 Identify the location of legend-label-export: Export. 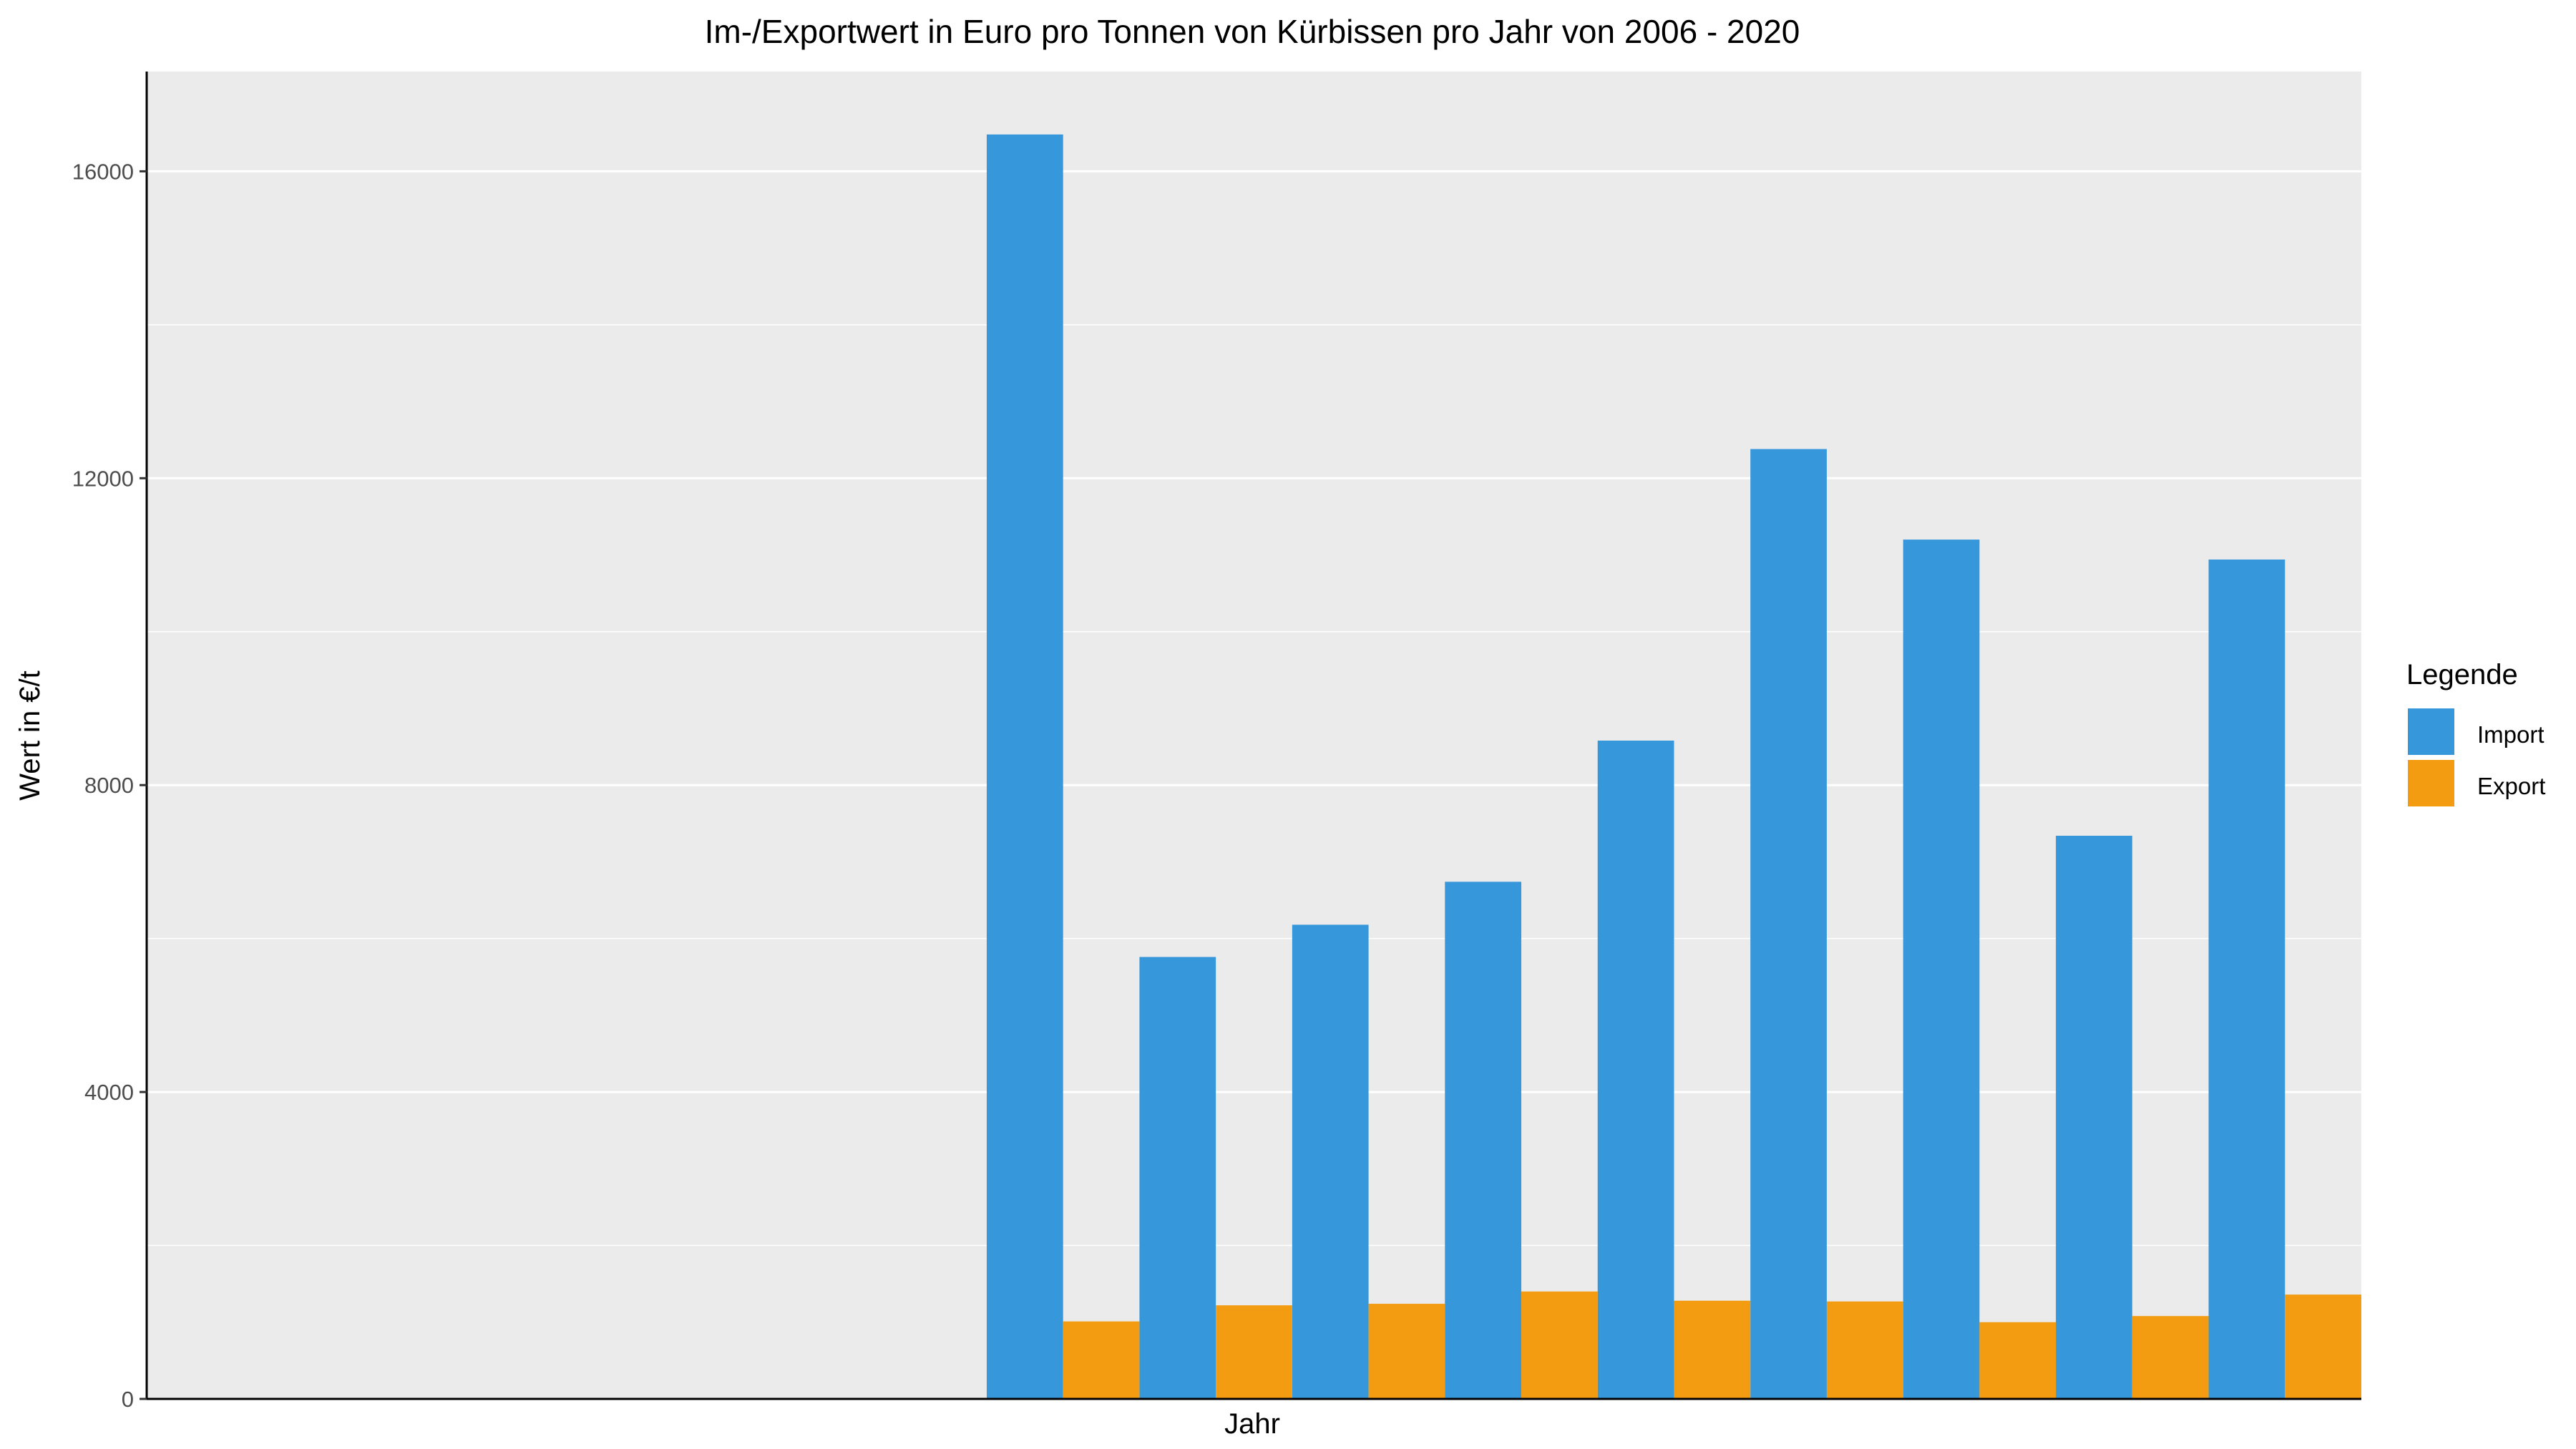
(2511, 786).